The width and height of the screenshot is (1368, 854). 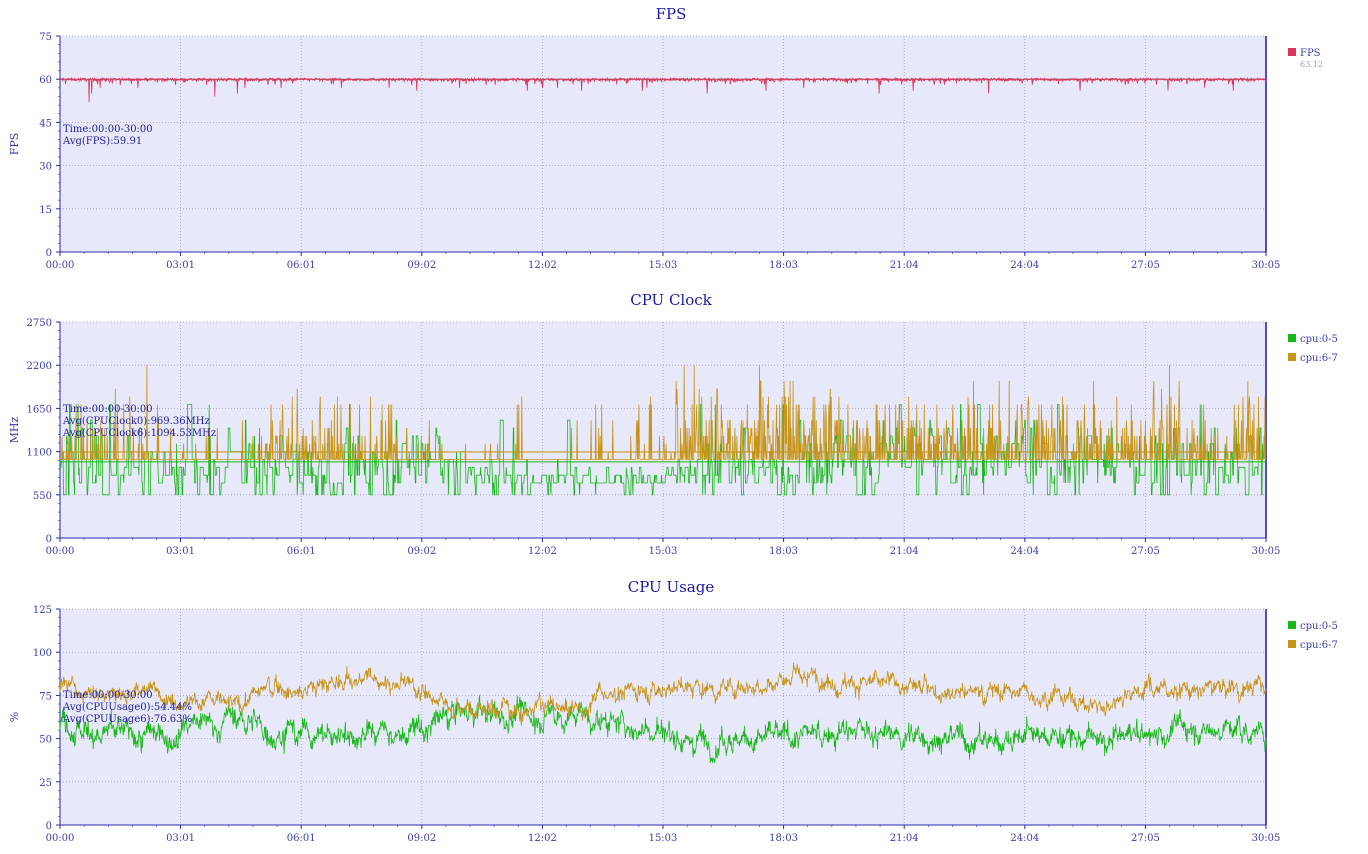 I want to click on y-tick-label: 100, so click(x=42, y=653).